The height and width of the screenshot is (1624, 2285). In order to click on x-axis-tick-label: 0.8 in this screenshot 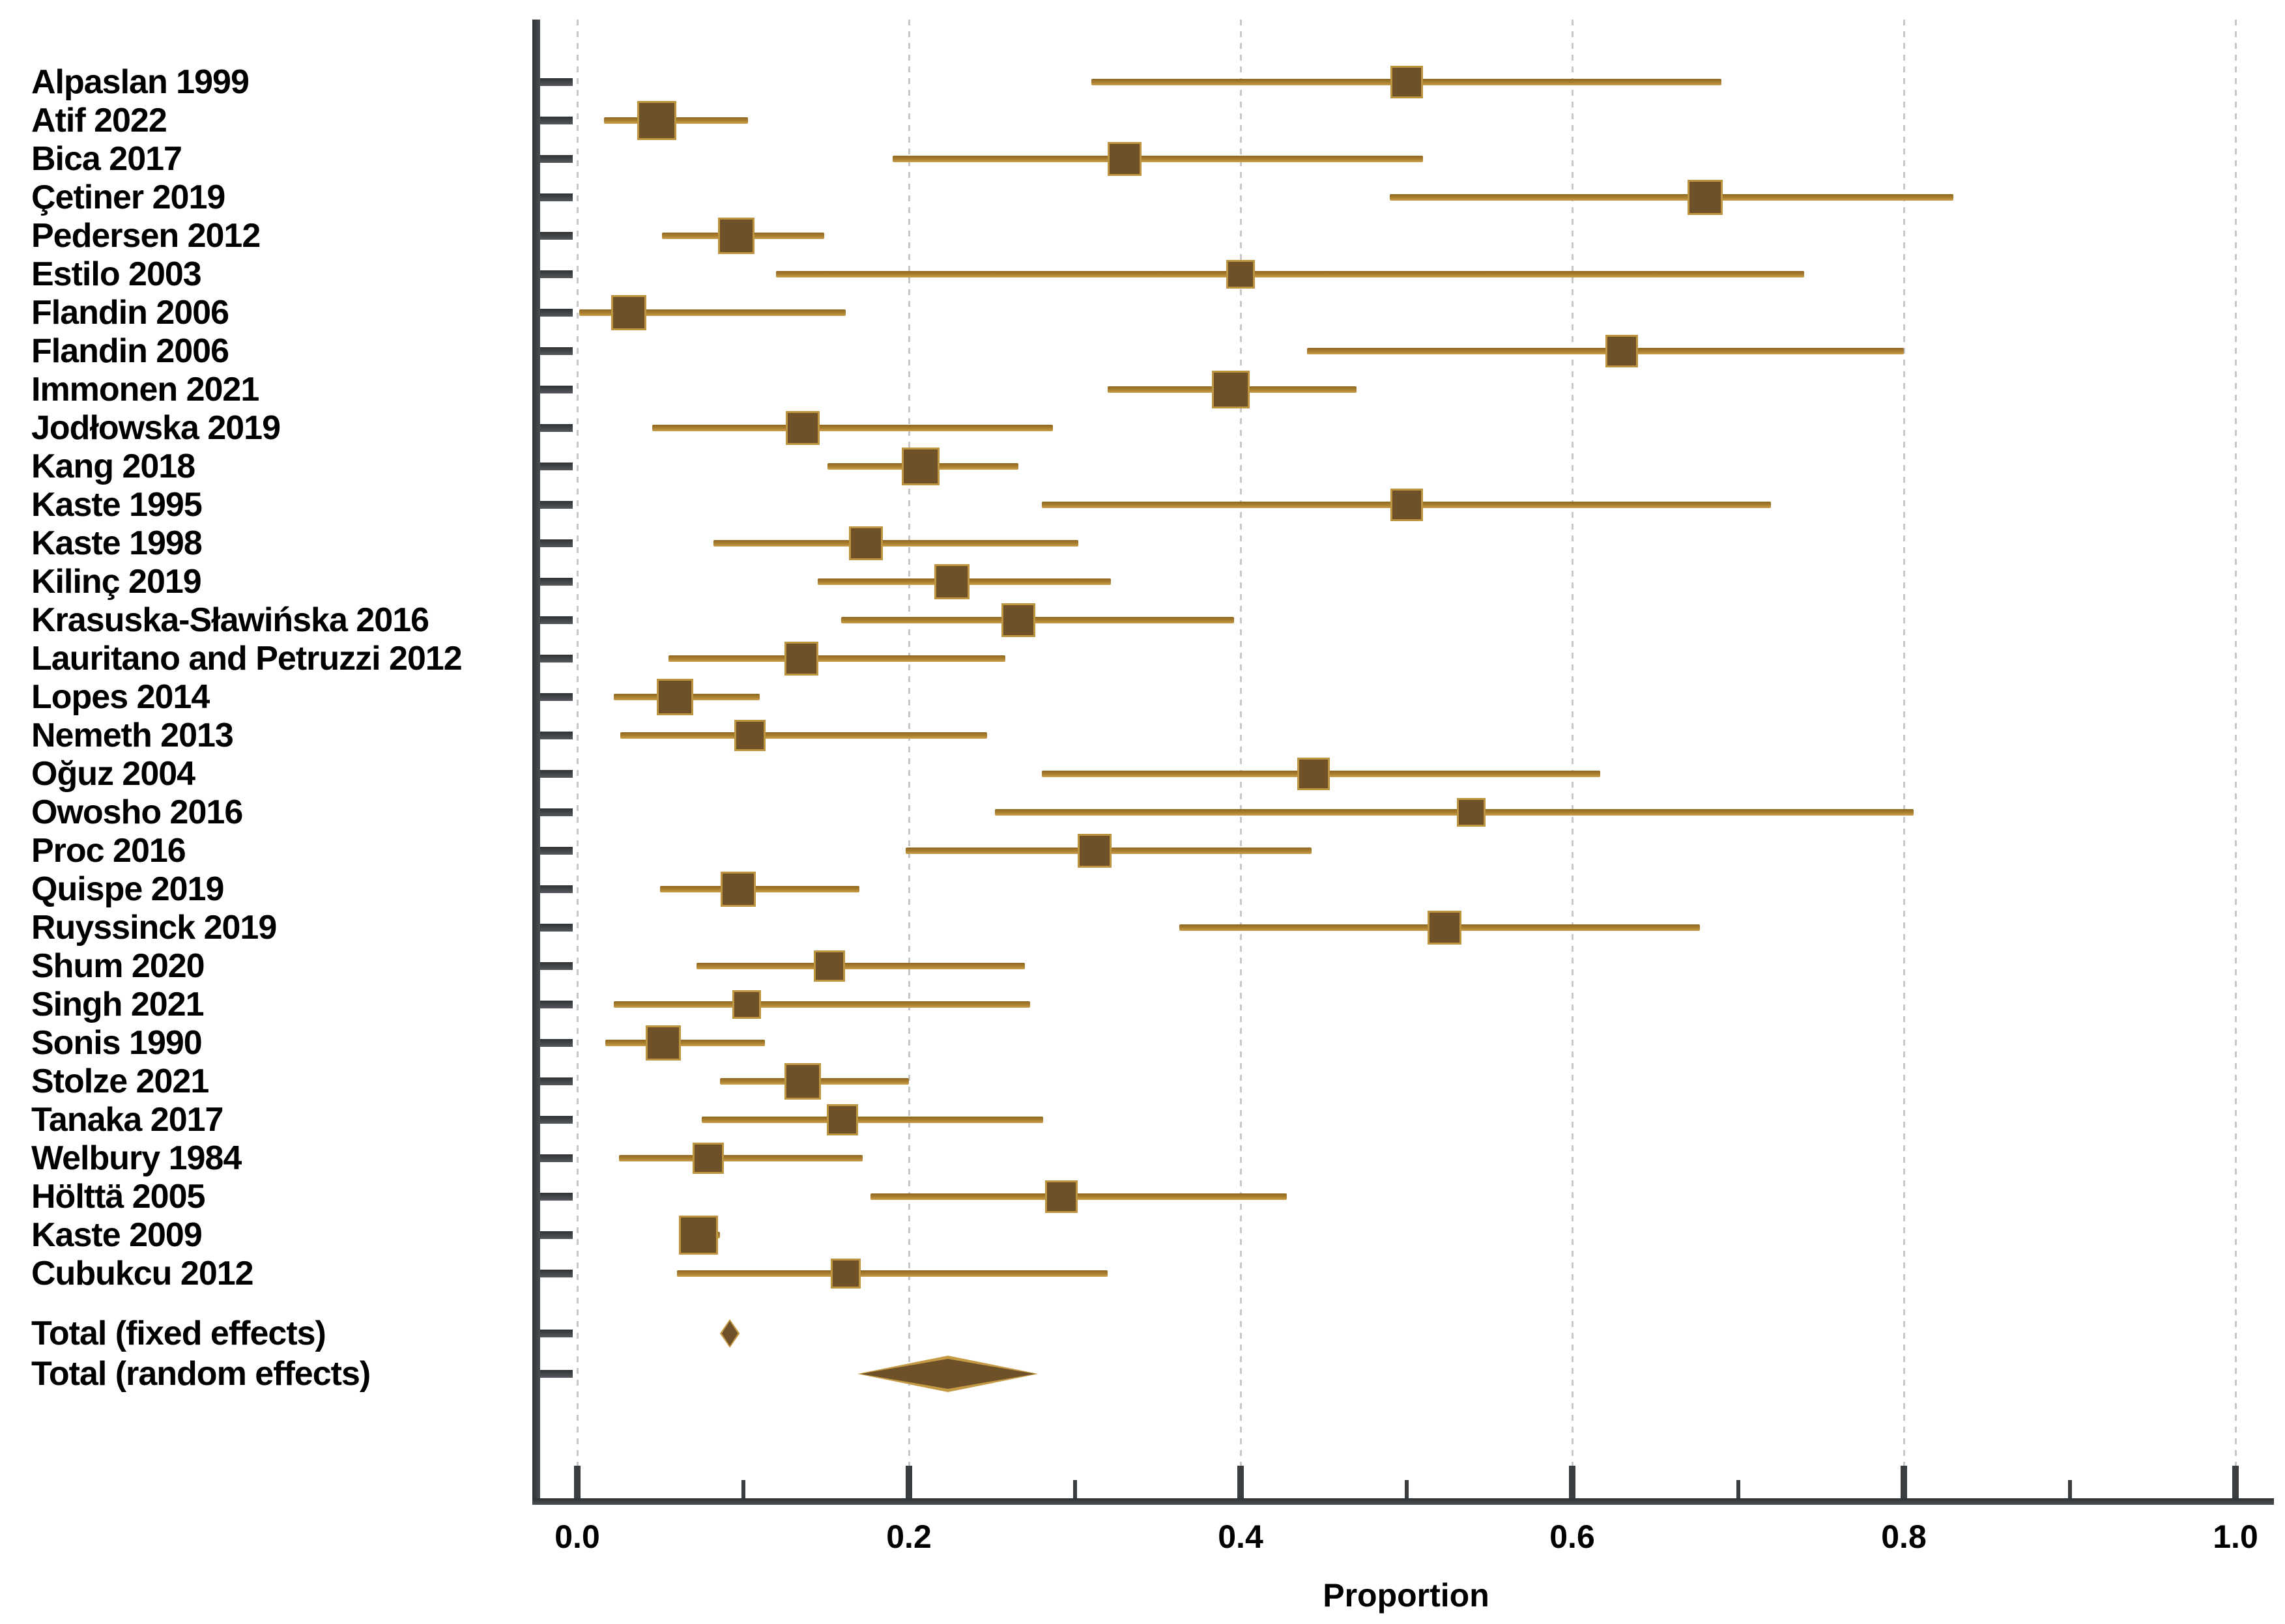, I will do `click(1904, 1537)`.